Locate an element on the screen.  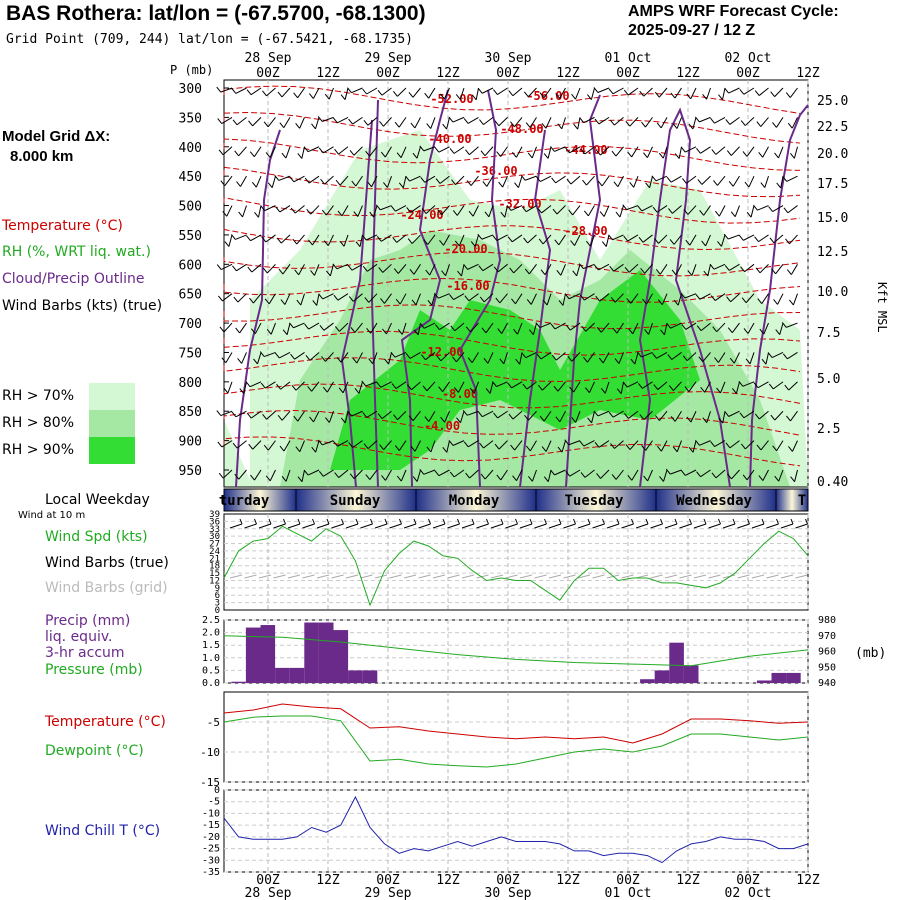
bottom-time-tick: 12Z is located at coordinates (448, 880).